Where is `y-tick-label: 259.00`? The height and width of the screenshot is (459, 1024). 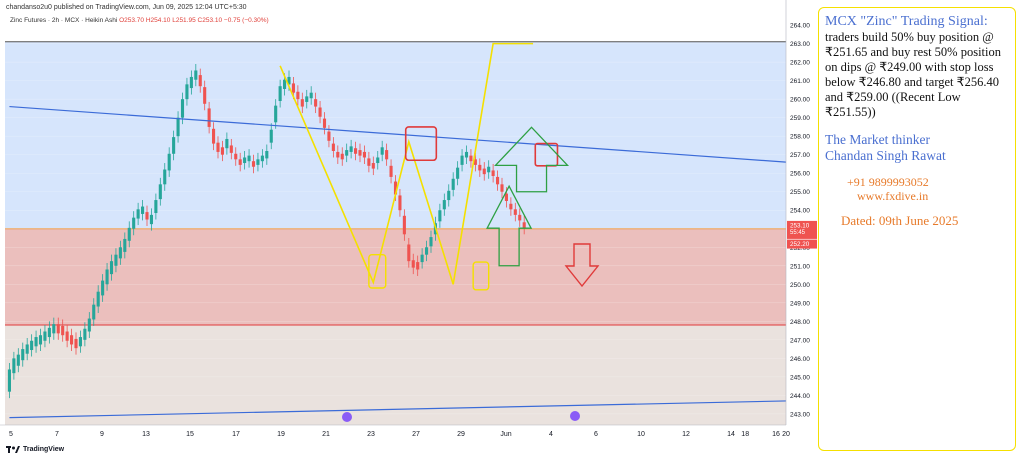 y-tick-label: 259.00 is located at coordinates (800, 118).